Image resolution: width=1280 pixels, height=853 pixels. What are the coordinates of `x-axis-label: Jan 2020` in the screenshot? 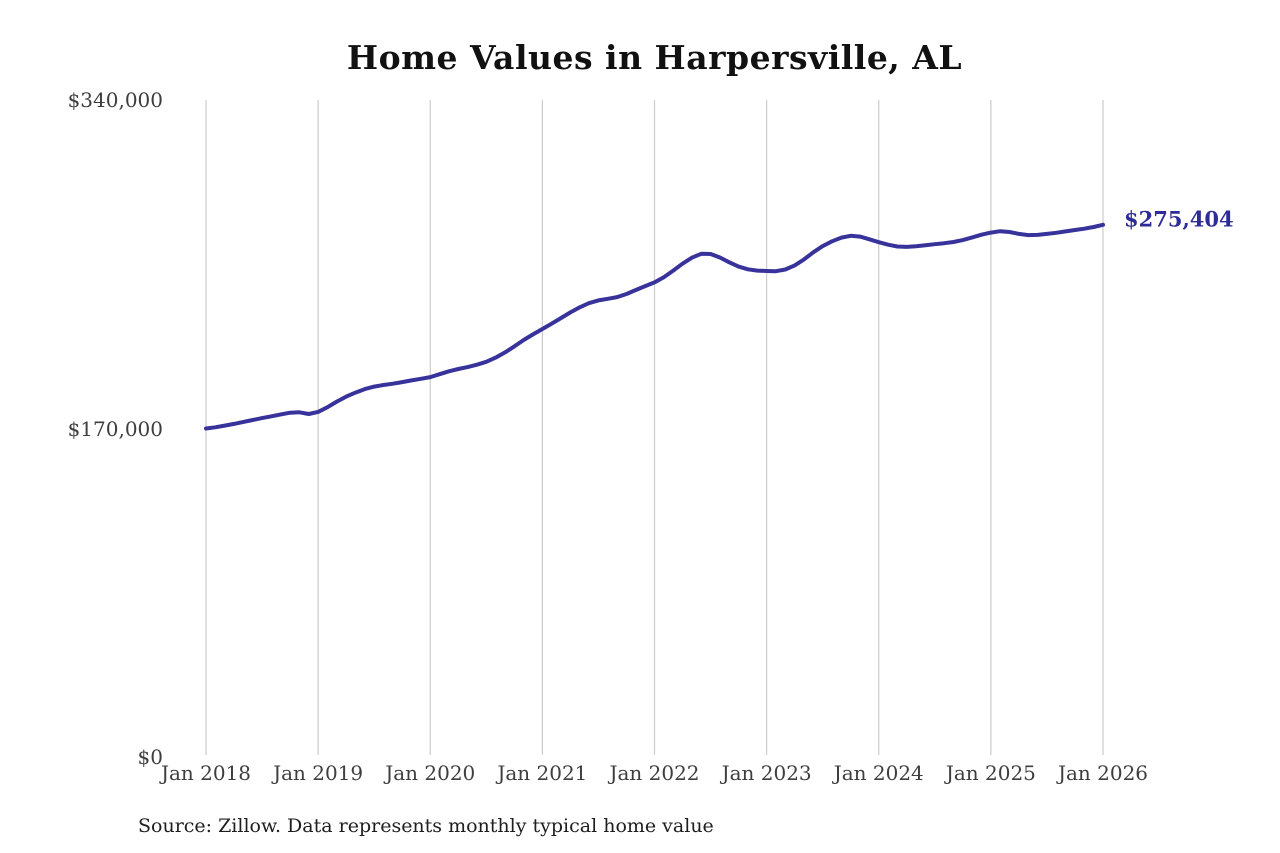 It's located at (430, 773).